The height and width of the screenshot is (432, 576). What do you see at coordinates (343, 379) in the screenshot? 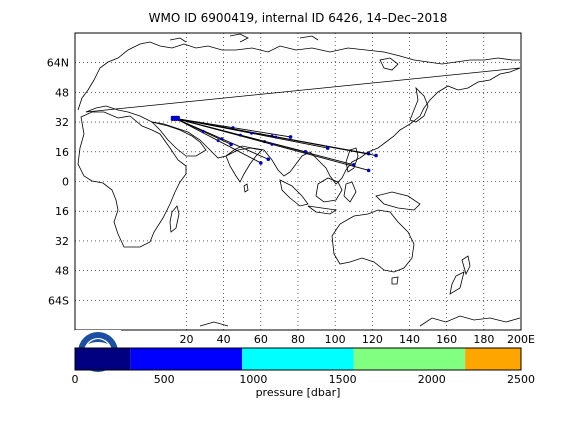
I see `colorbar-tick-label: 1500` at bounding box center [343, 379].